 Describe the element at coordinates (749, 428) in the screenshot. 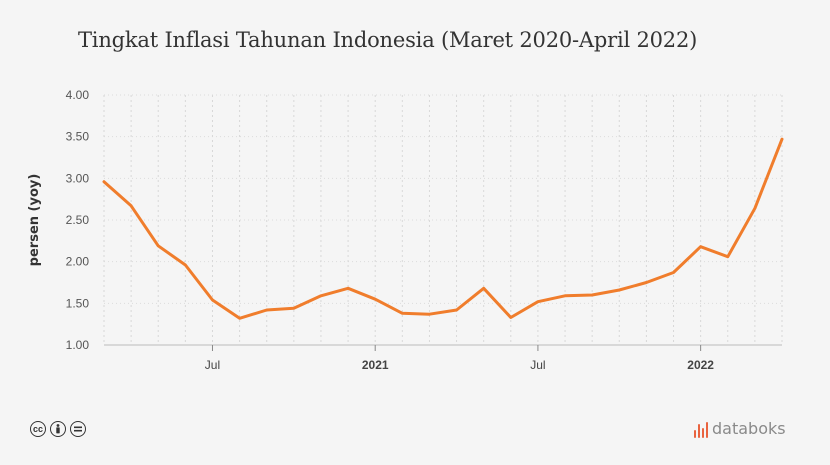

I see `brand-name: databoks` at that location.